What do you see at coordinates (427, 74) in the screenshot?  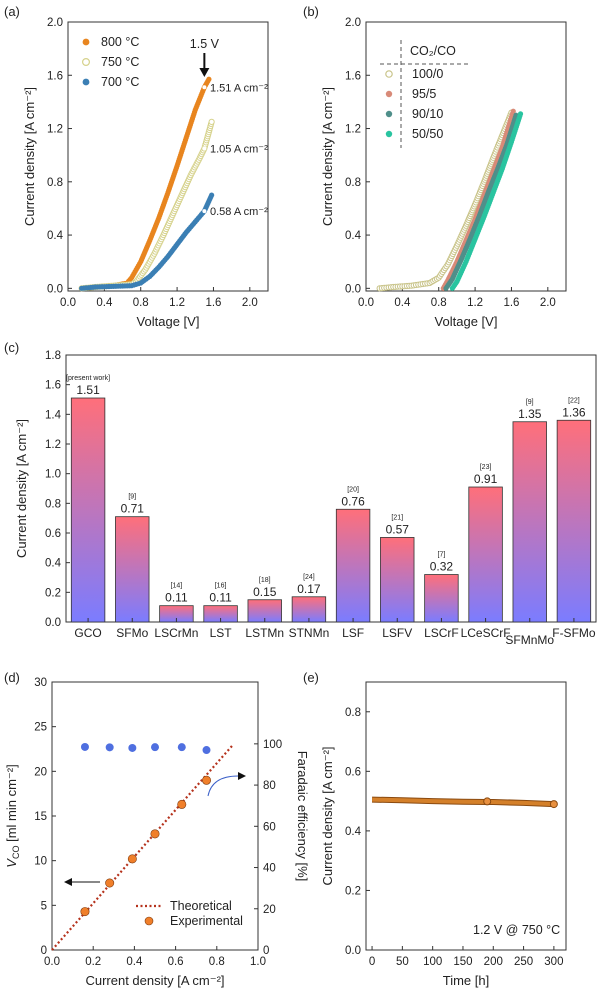 I see `b-legend-label: 100/0` at bounding box center [427, 74].